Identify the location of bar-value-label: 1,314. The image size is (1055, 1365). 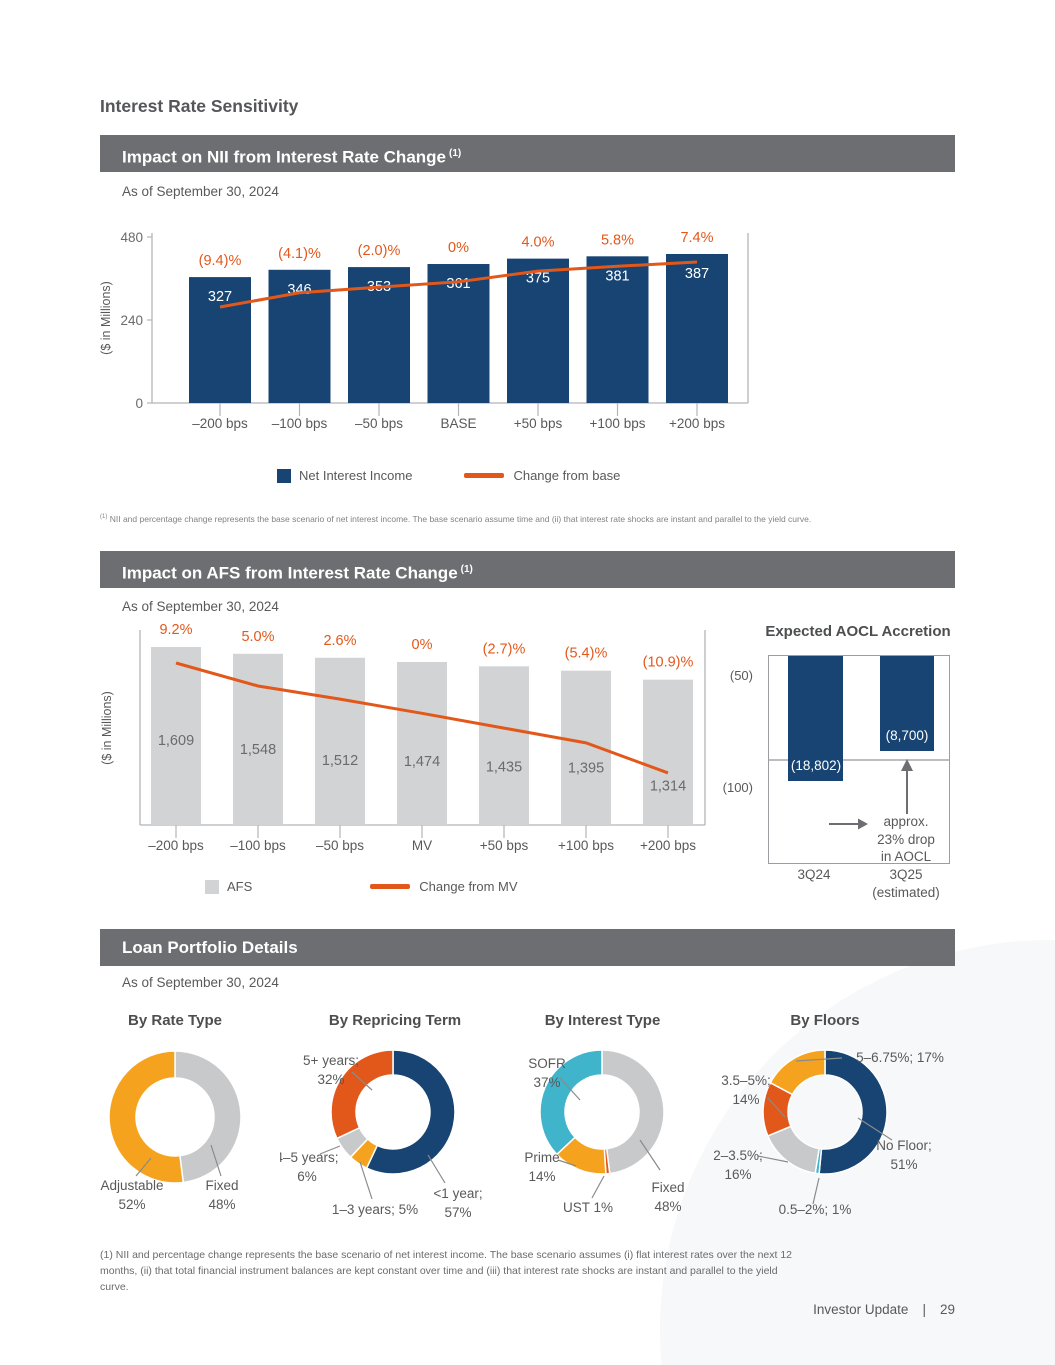
(668, 787).